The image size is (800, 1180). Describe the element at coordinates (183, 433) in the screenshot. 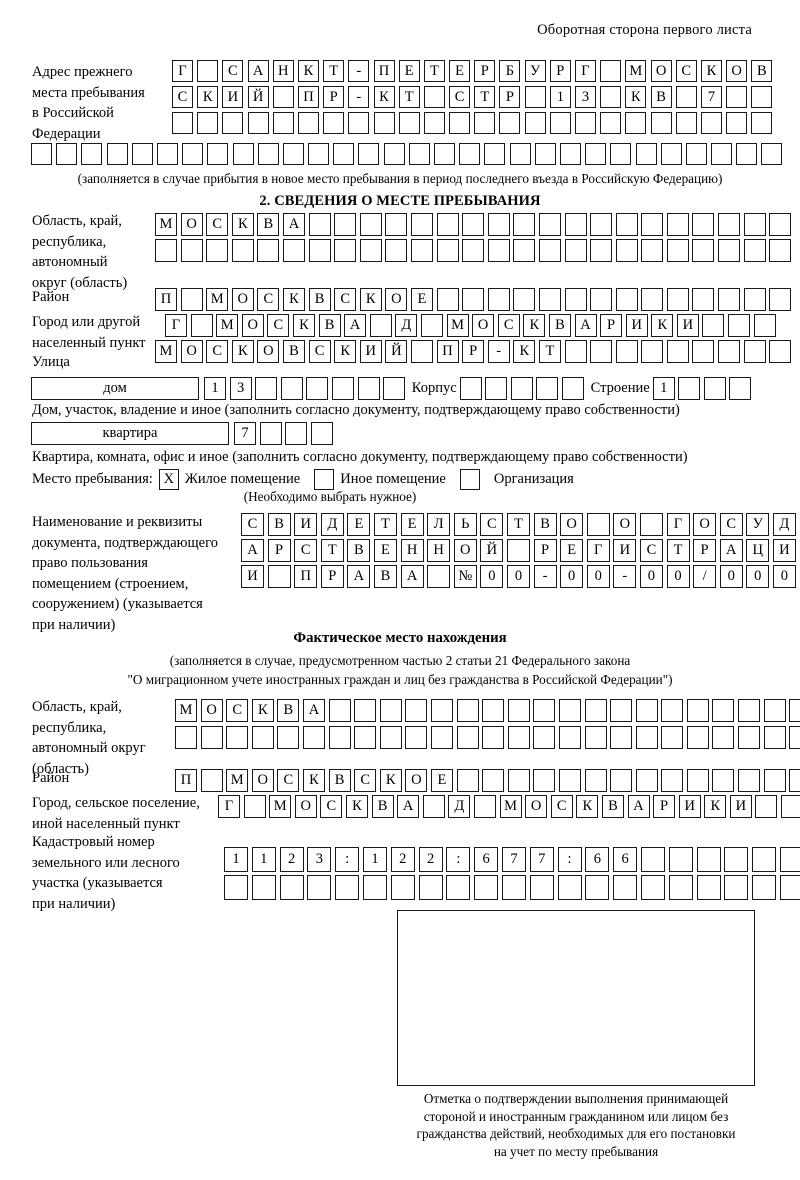

I see `flat-line: квартира 7` at that location.